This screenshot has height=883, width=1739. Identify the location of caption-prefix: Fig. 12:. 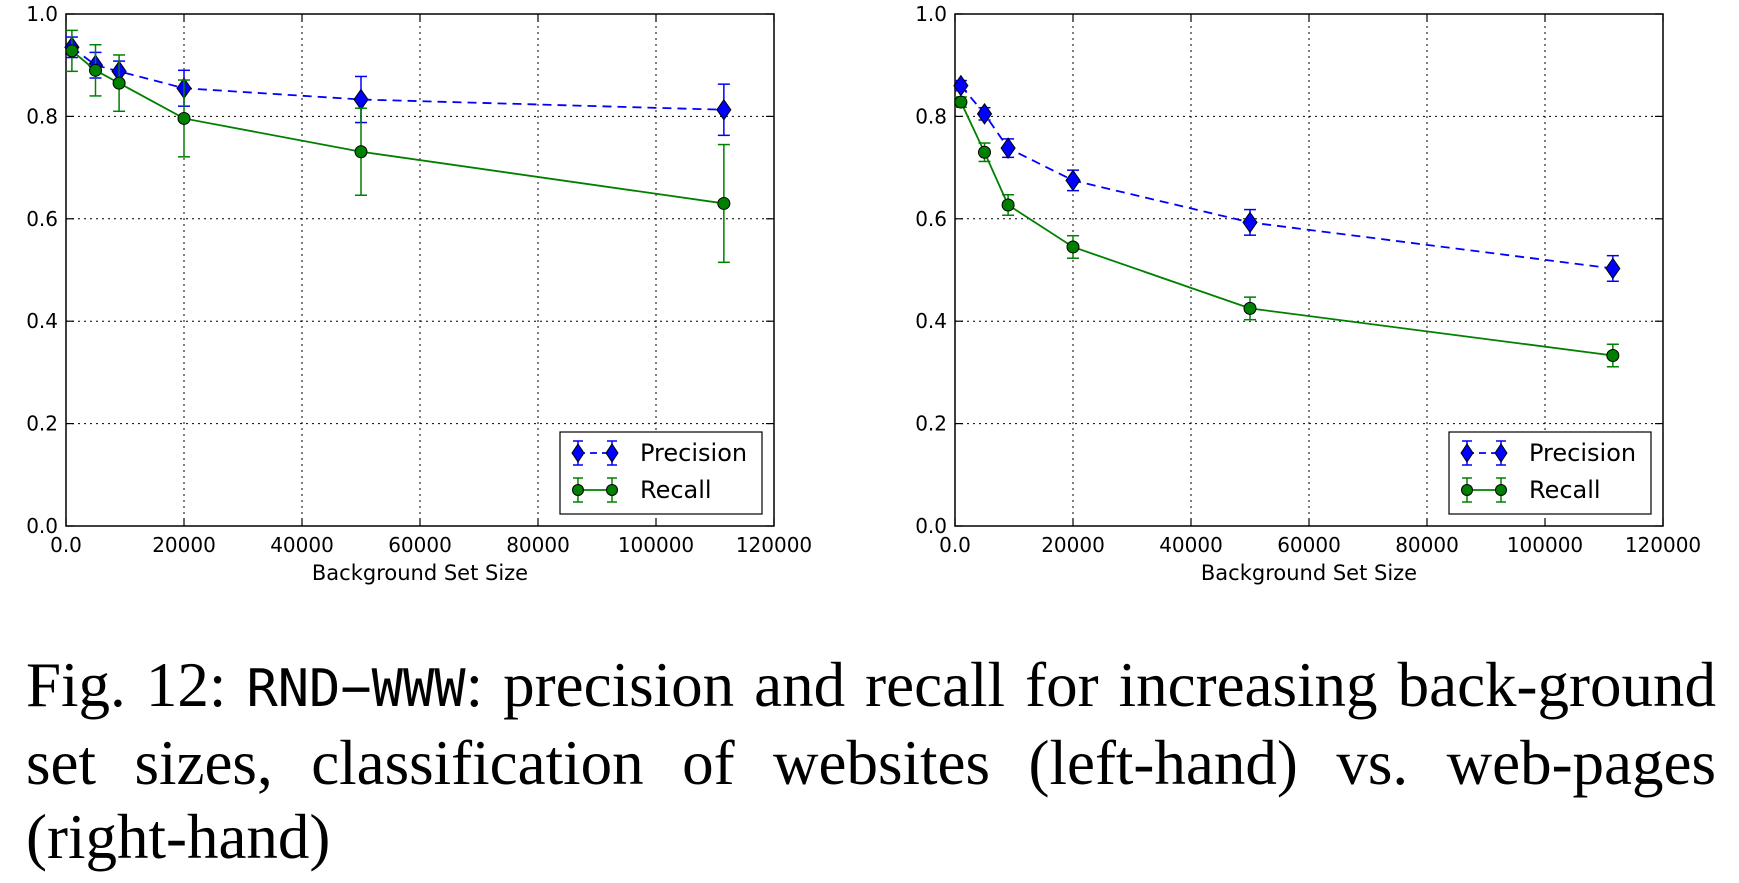
(136, 685).